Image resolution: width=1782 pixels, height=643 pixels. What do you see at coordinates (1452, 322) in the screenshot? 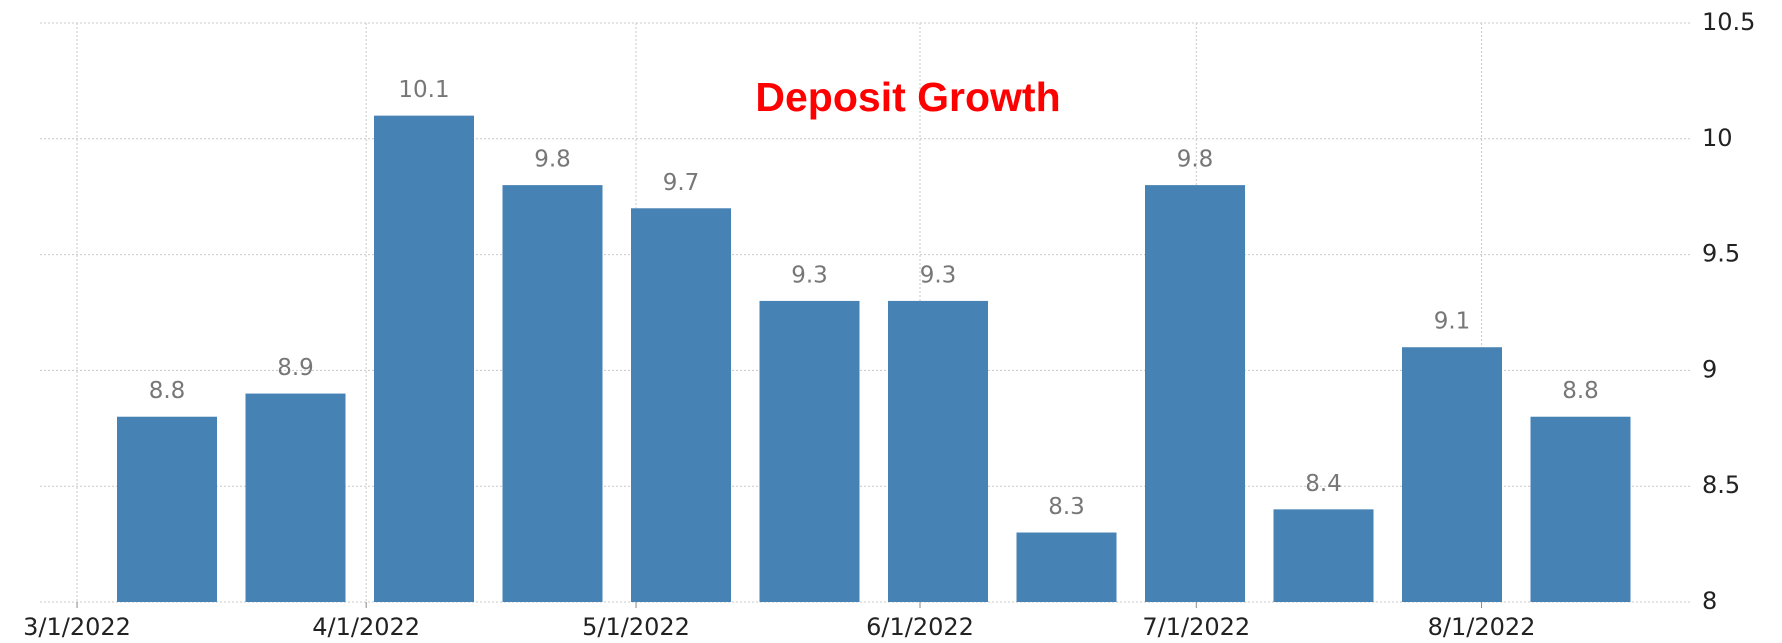
I see `data-label: 9.1` at bounding box center [1452, 322].